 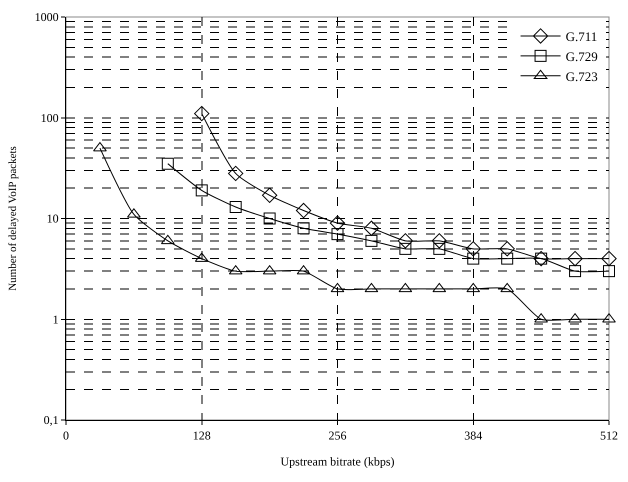 What do you see at coordinates (46, 17) in the screenshot?
I see `y-tick-label: 1000` at bounding box center [46, 17].